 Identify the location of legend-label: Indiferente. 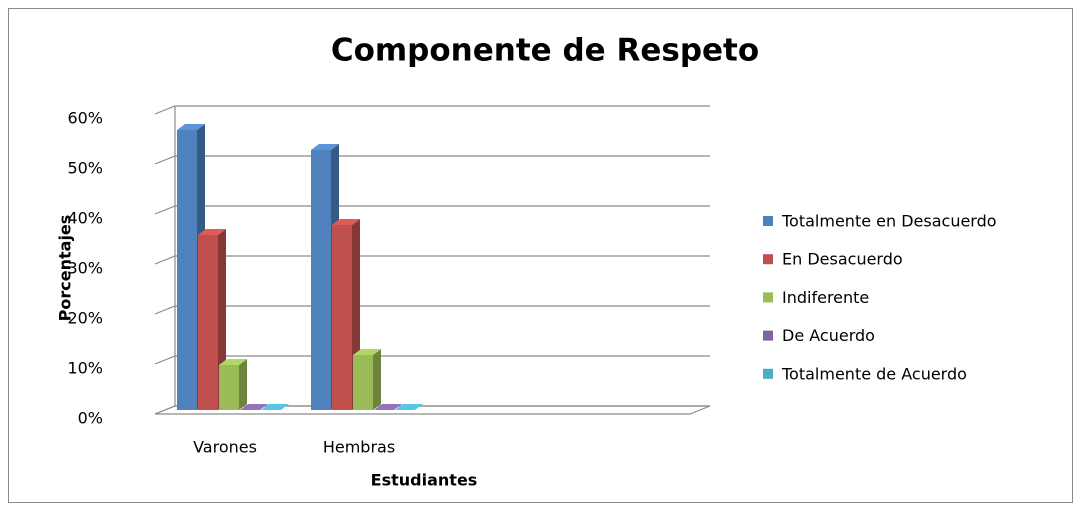
(825, 297).